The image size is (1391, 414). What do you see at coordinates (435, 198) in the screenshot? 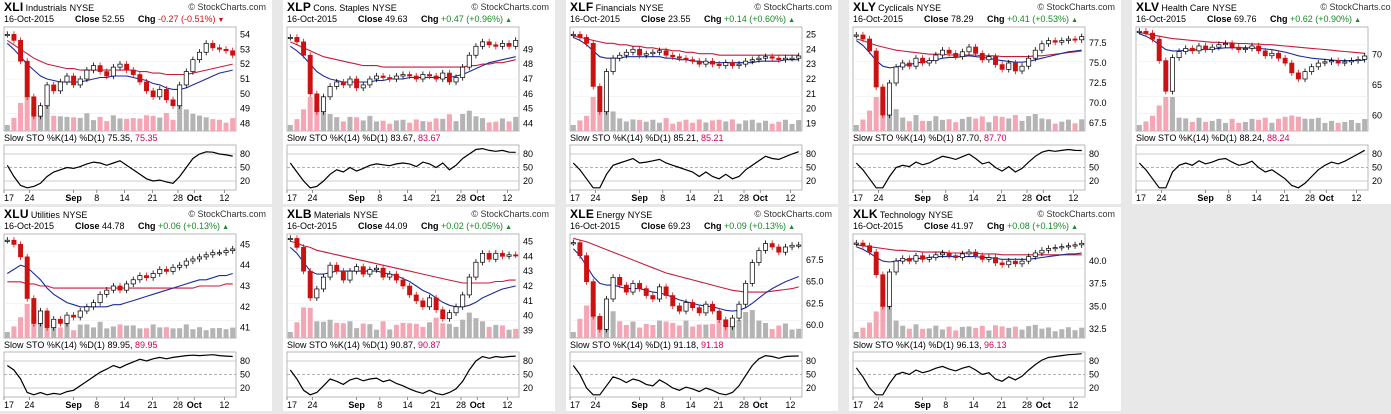
I see `x-tick-label: 21` at bounding box center [435, 198].